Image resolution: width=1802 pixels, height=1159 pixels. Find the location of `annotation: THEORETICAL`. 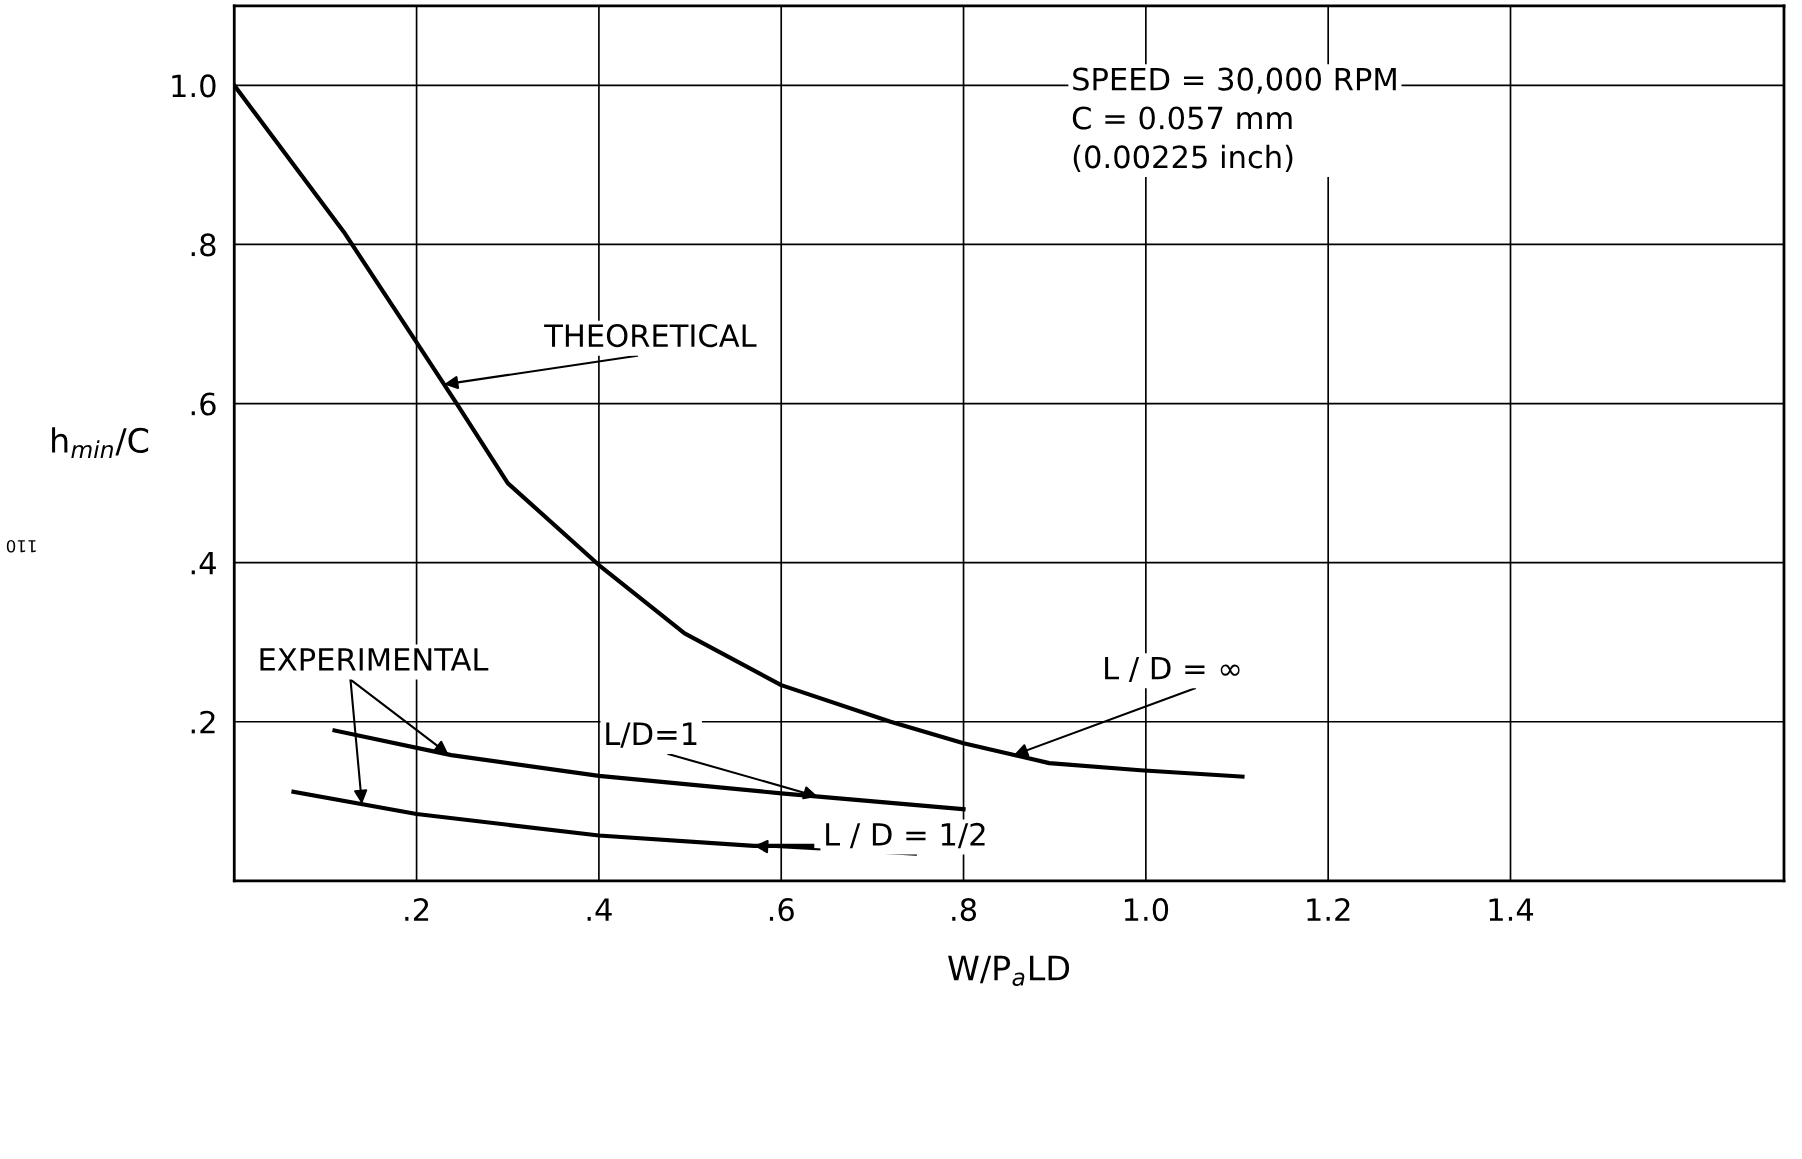

annotation: THEORETICAL is located at coordinates (650, 336).